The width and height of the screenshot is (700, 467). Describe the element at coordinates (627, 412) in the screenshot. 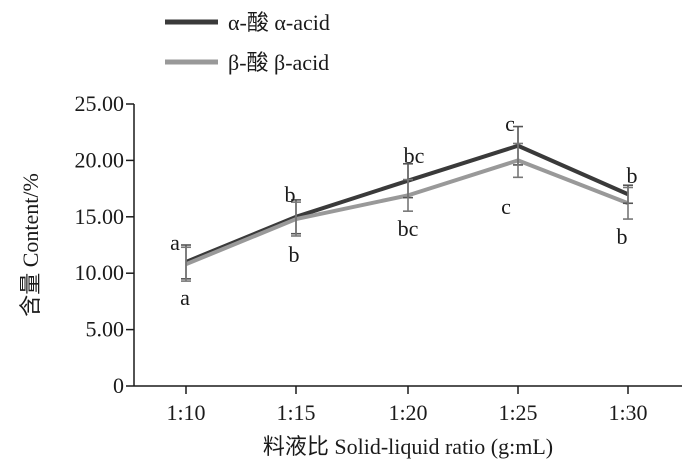

I see `x-tick-label: 1:30` at that location.